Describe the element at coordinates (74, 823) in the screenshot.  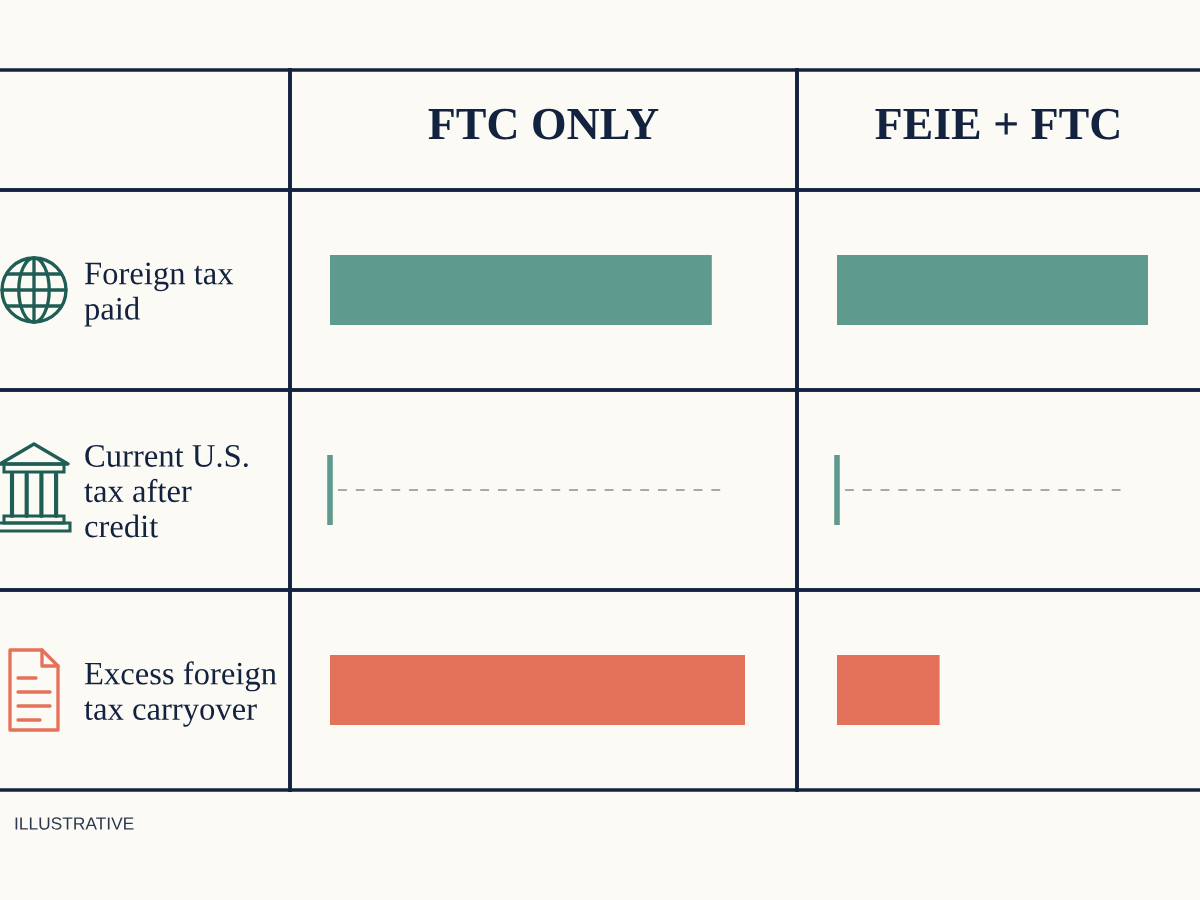
I see `text: ILLUSTRATIVE` at that location.